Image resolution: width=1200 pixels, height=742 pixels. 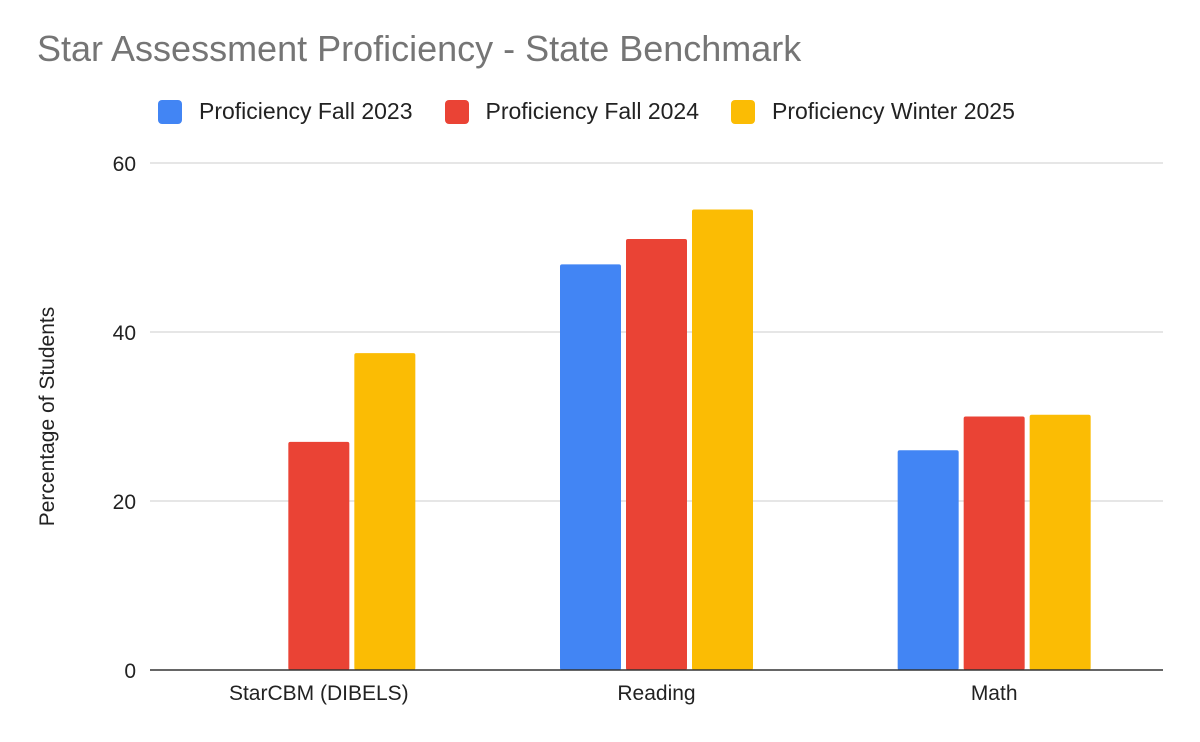 I want to click on legend-label-fall-2023: Proficiency Fall 2023, so click(x=306, y=111).